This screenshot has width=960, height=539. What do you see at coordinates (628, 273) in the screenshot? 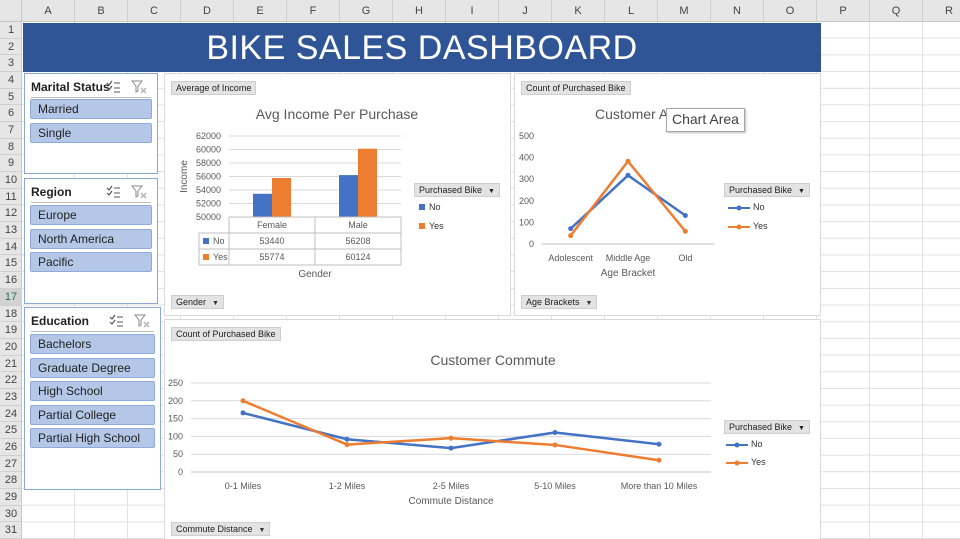
I see `x-axis-title: Age Bracket` at bounding box center [628, 273].